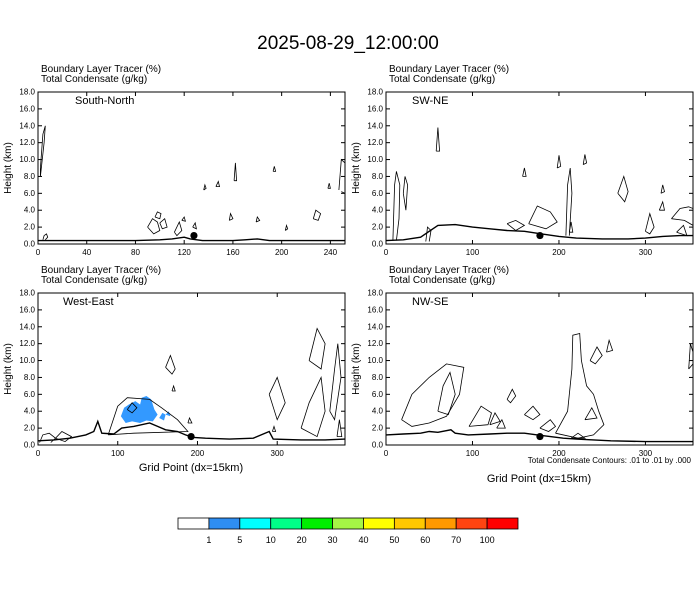  What do you see at coordinates (239, 540) in the screenshot?
I see `colorbar-label: 5` at bounding box center [239, 540].